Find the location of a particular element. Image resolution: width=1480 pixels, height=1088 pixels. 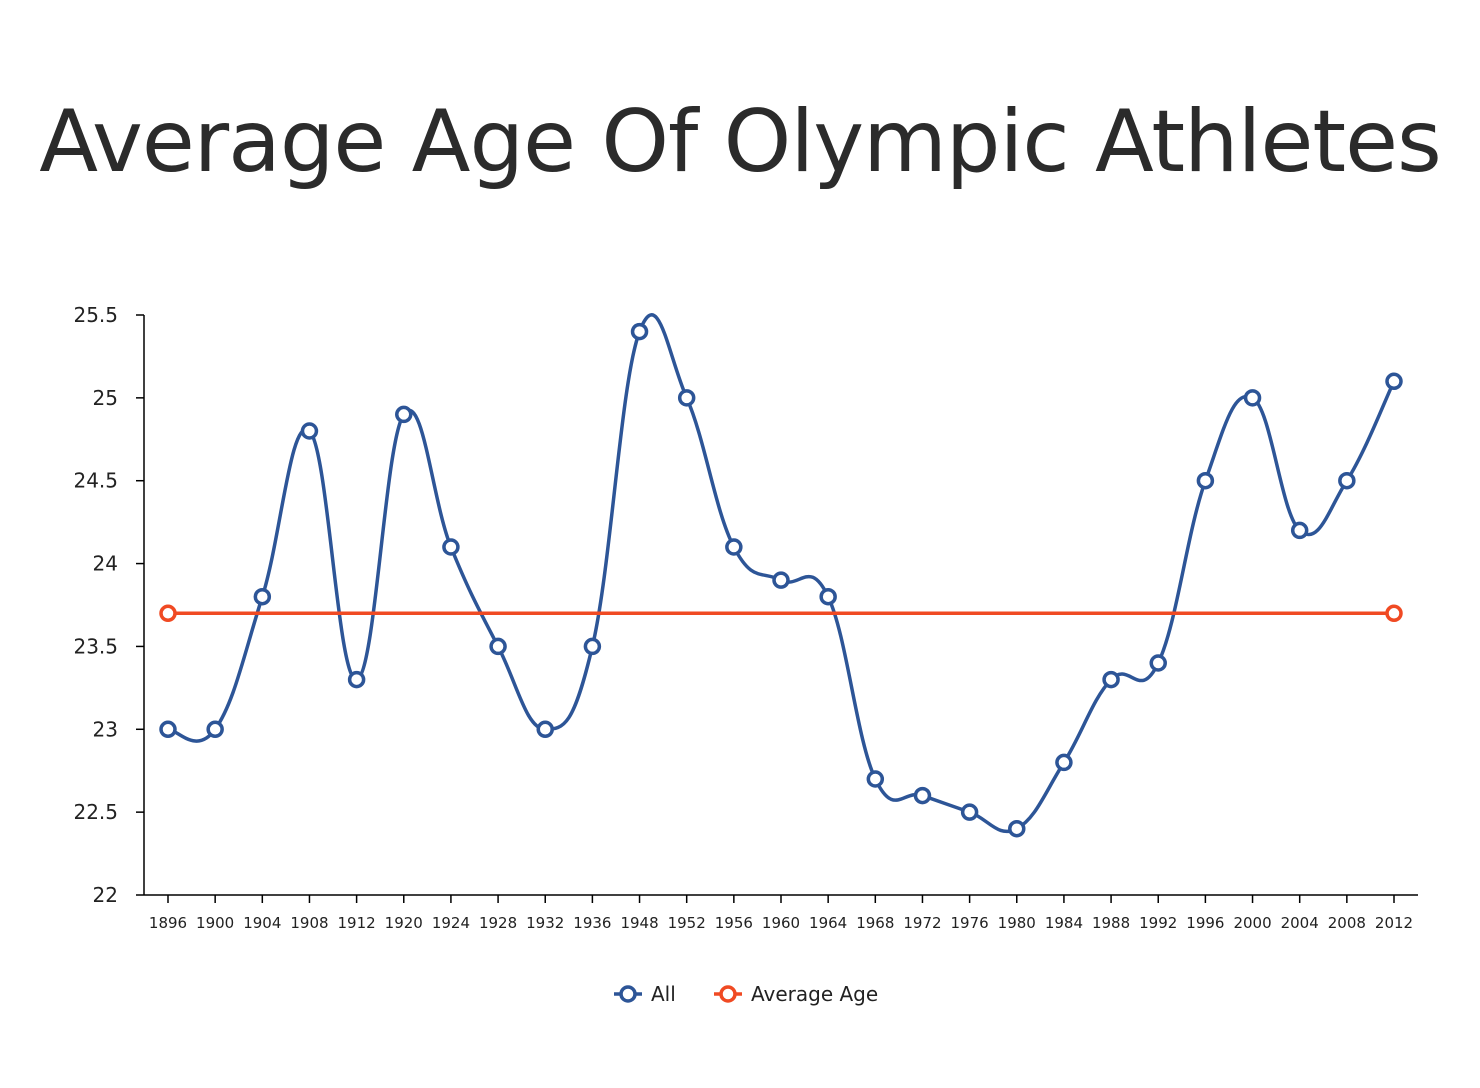

x-tick-label: 2004 is located at coordinates (1300, 923).